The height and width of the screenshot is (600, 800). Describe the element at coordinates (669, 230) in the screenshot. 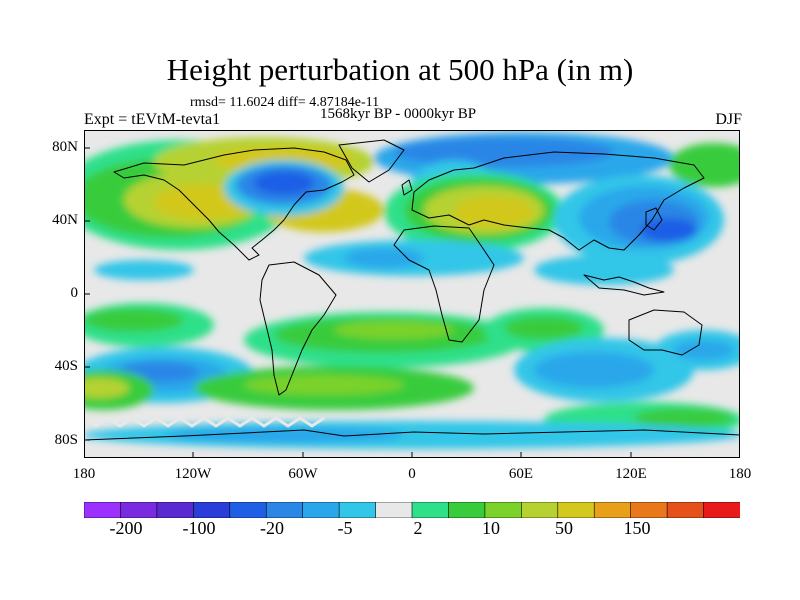

I see `eastasia-negative-peak` at that location.